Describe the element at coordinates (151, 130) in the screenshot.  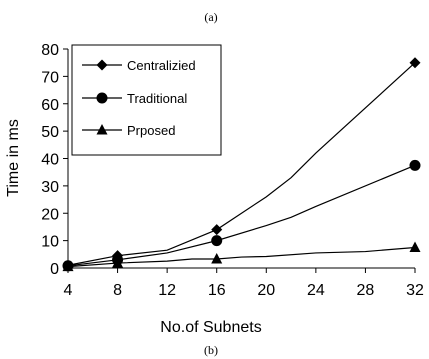
I see `legend-label-prposed: Prposed` at that location.